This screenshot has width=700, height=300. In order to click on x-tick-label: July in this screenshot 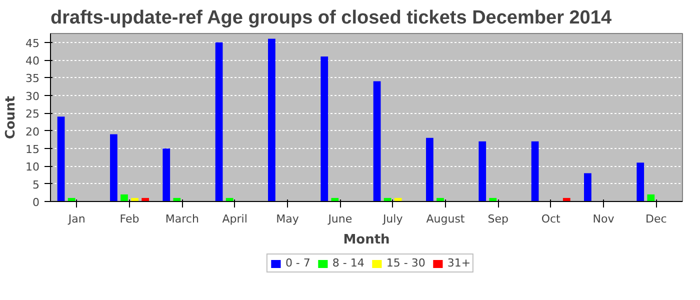, I will do `click(393, 219)`.